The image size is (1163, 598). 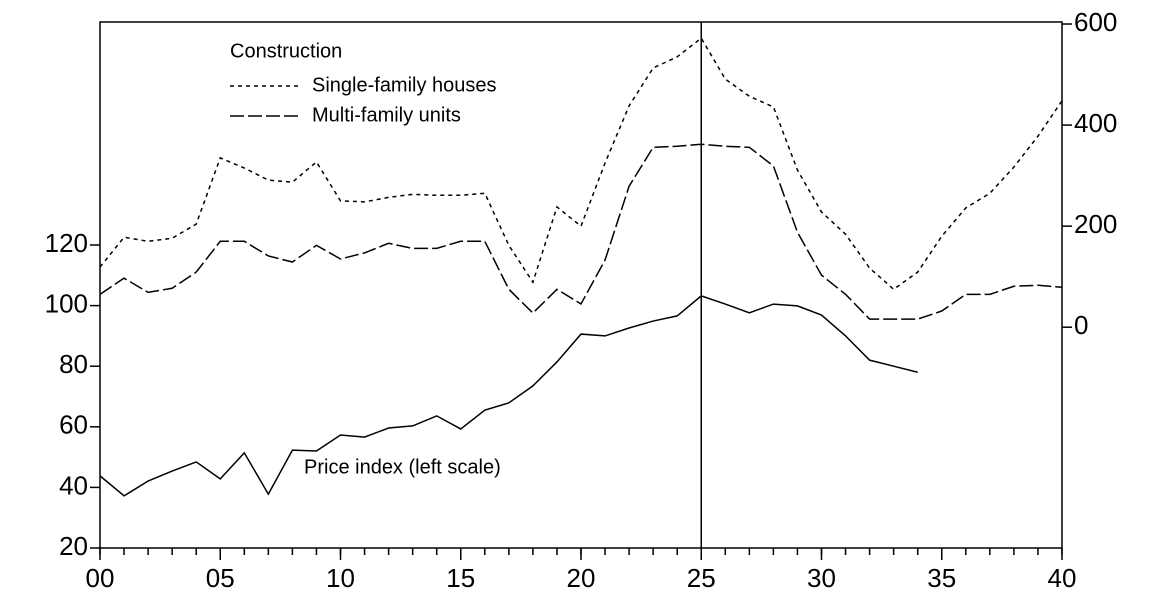 I want to click on legend-label: Single-family houses, so click(x=404, y=85).